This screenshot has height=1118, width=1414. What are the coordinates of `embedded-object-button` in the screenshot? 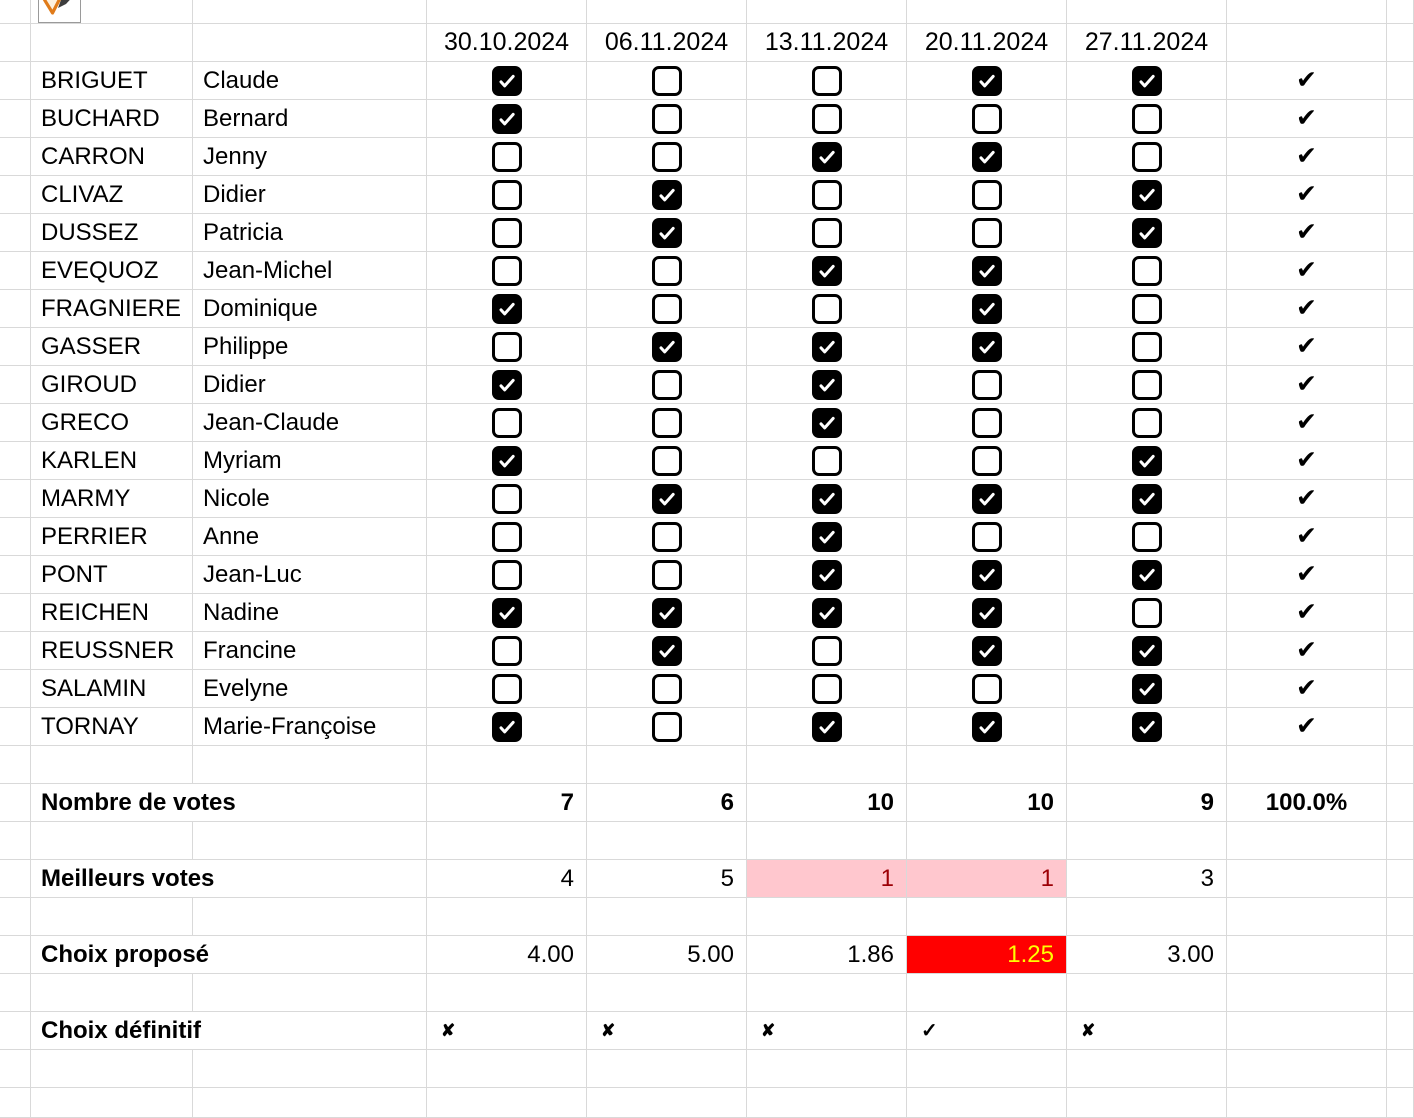 It's located at (59, 11).